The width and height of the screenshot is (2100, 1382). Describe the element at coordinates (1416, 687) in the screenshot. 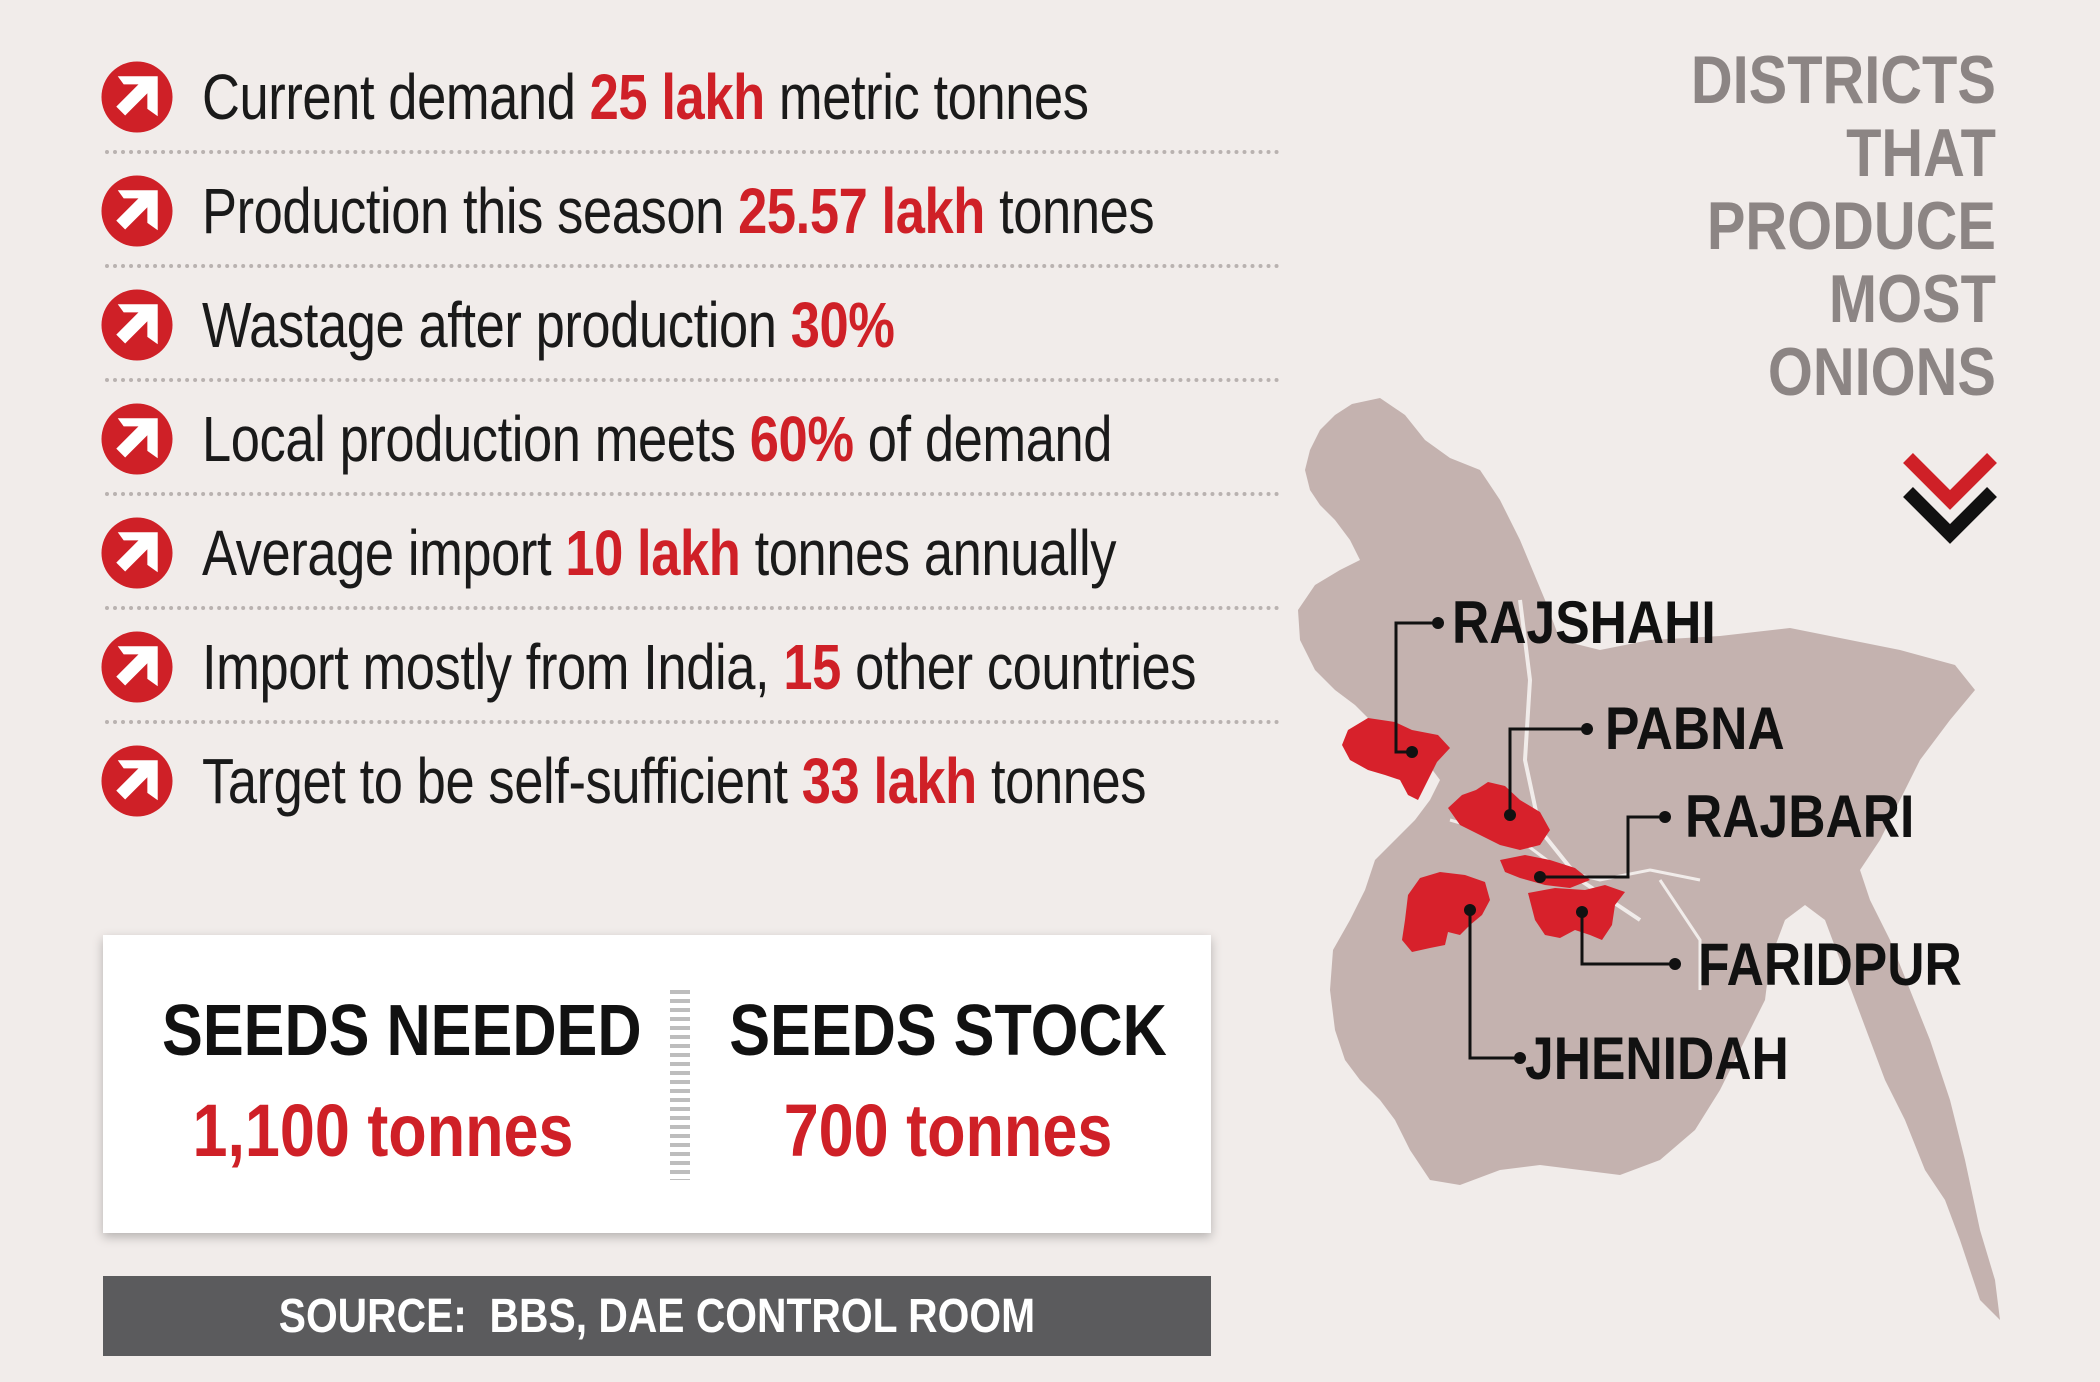

I see `leader-line-rajshahi` at that location.